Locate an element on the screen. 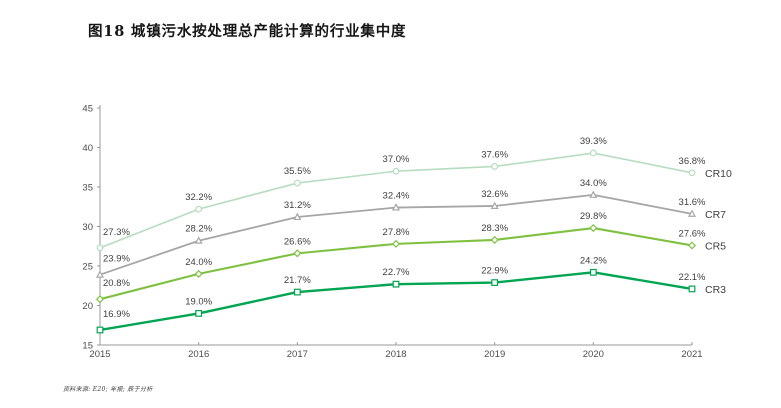 The width and height of the screenshot is (781, 408). data-label-CR5: 20.8% is located at coordinates (116, 283).